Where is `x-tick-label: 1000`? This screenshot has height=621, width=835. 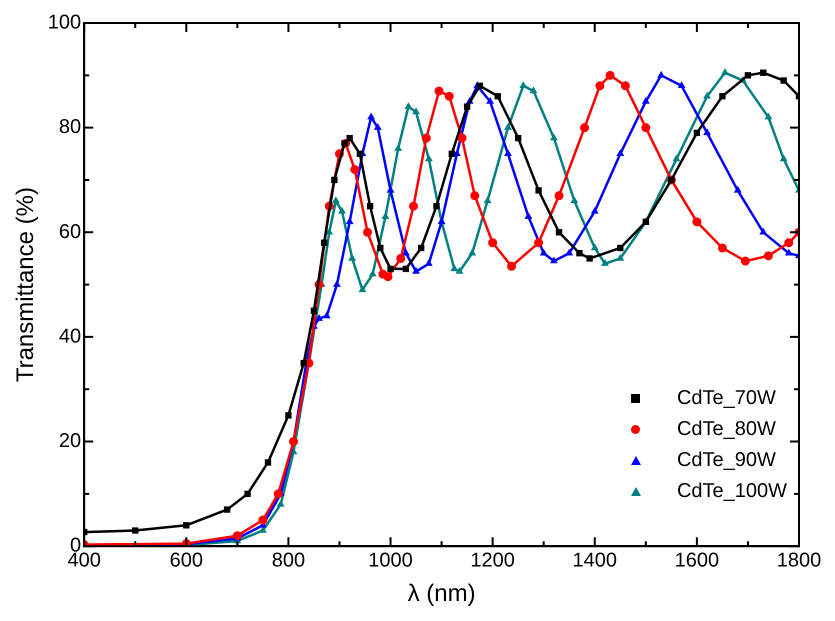 x-tick-label: 1000 is located at coordinates (390, 561).